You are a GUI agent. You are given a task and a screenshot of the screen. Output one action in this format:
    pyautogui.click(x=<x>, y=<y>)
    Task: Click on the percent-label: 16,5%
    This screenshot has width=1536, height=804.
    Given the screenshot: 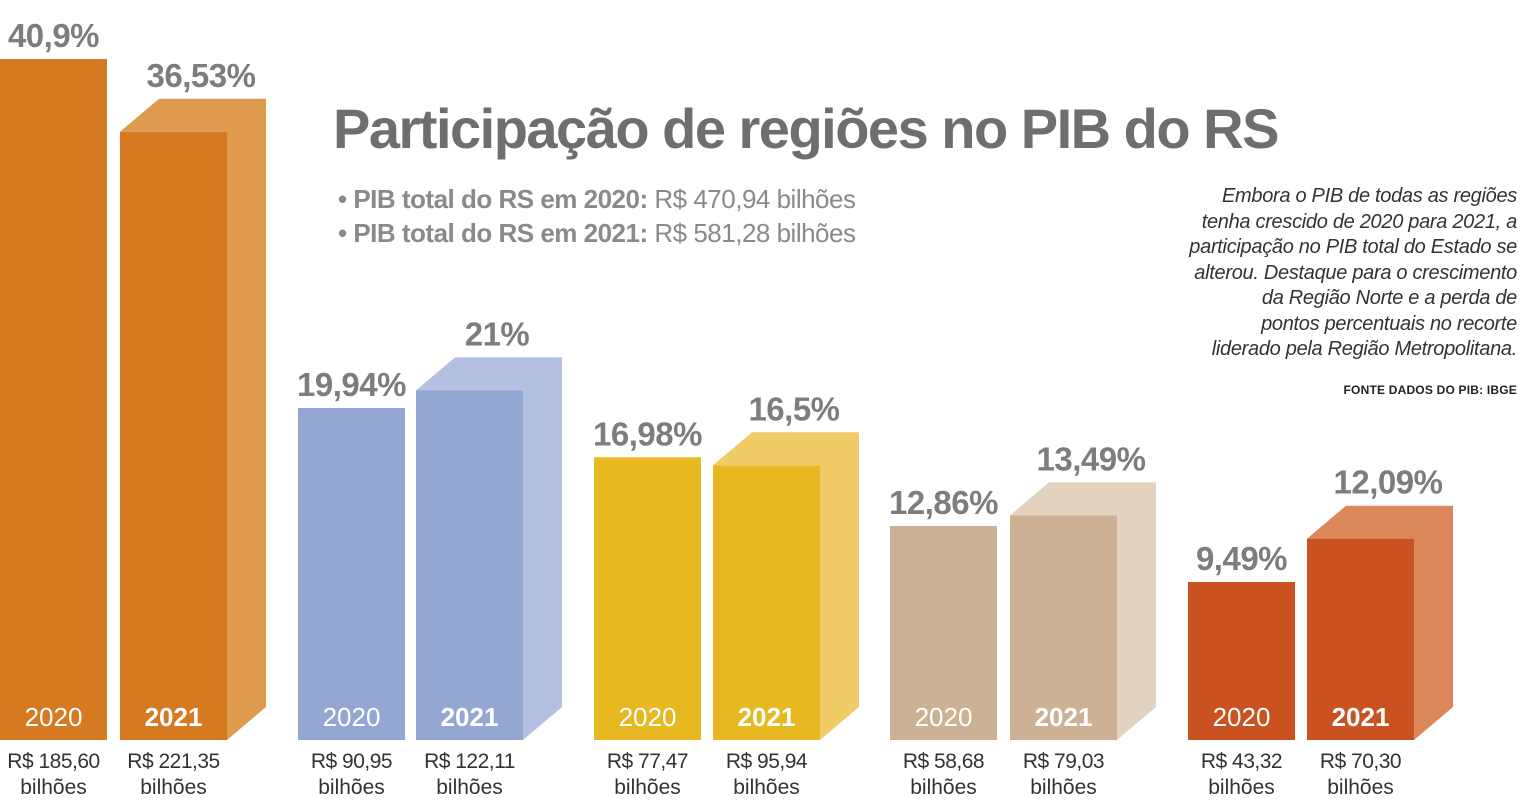 What is the action you would take?
    pyautogui.click(x=793, y=408)
    